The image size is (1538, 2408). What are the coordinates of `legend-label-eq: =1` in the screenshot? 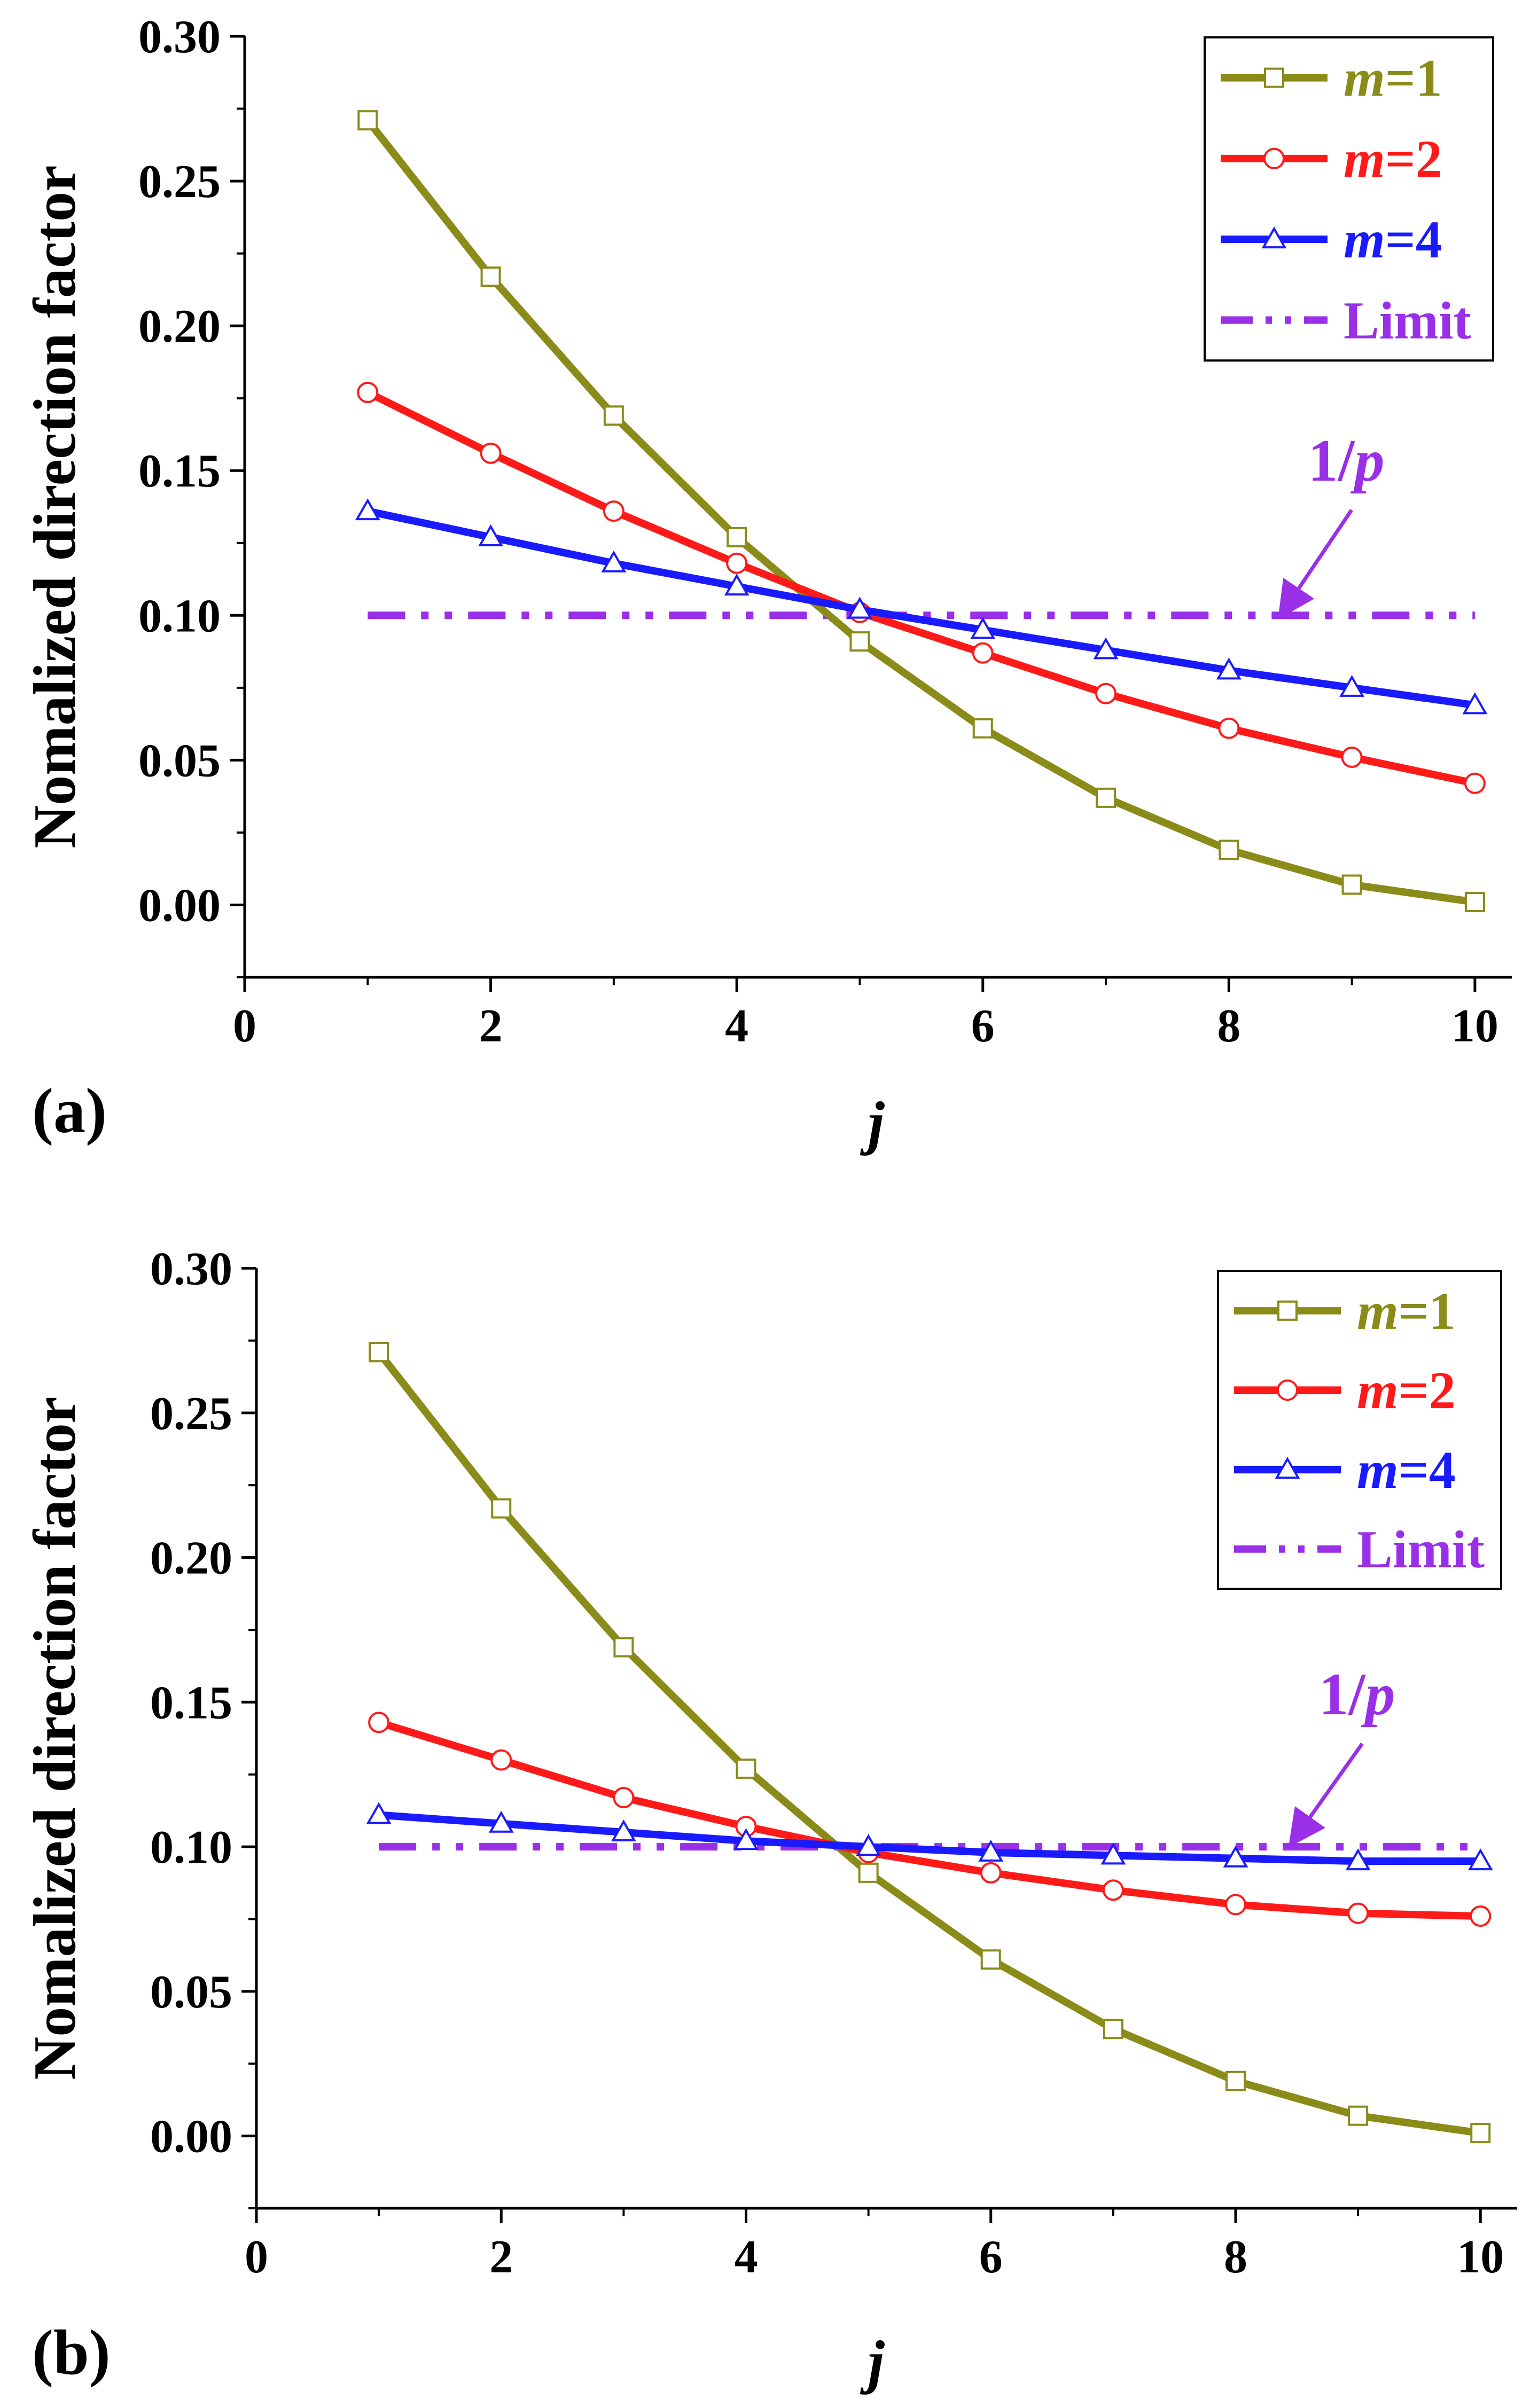 It's located at (1413, 78).